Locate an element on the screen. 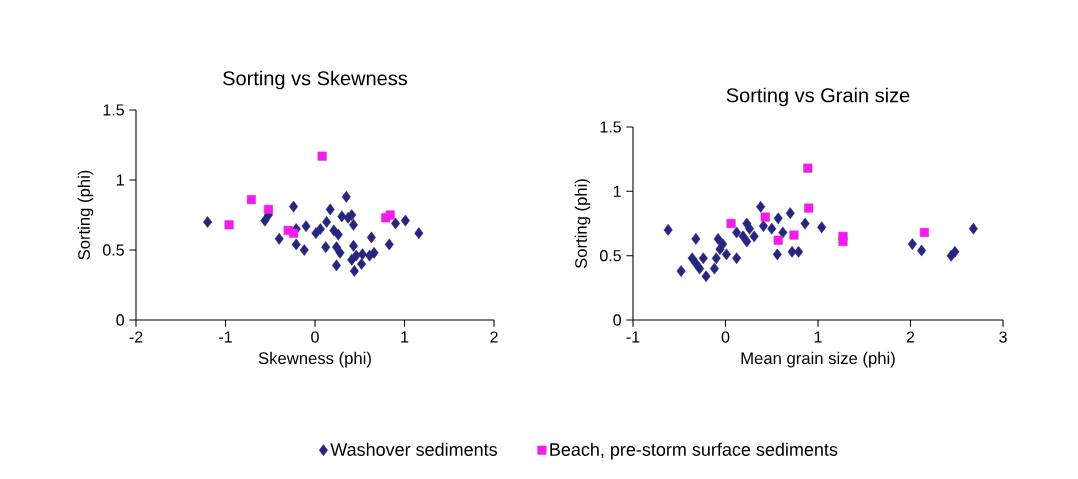  chart-title: Sorting vs Grain size is located at coordinates (818, 97).